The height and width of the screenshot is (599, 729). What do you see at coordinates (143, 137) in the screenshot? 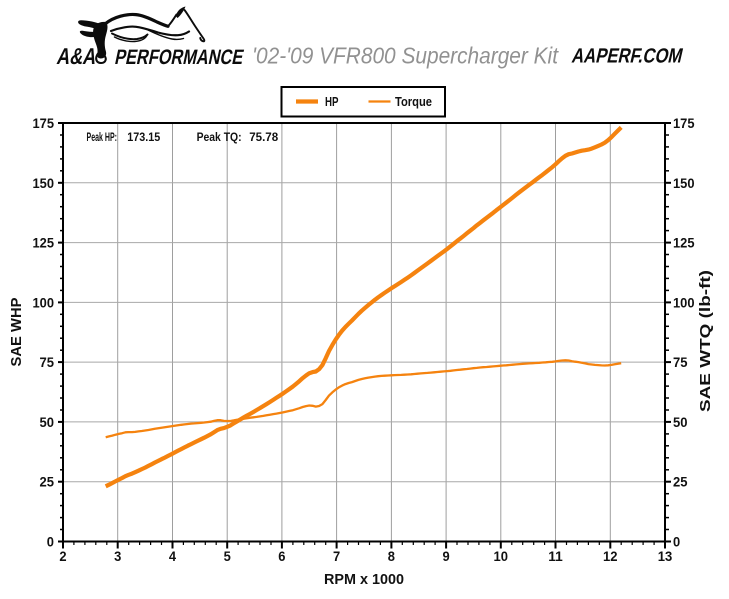
I see `svg-text: 173.15` at bounding box center [143, 137].